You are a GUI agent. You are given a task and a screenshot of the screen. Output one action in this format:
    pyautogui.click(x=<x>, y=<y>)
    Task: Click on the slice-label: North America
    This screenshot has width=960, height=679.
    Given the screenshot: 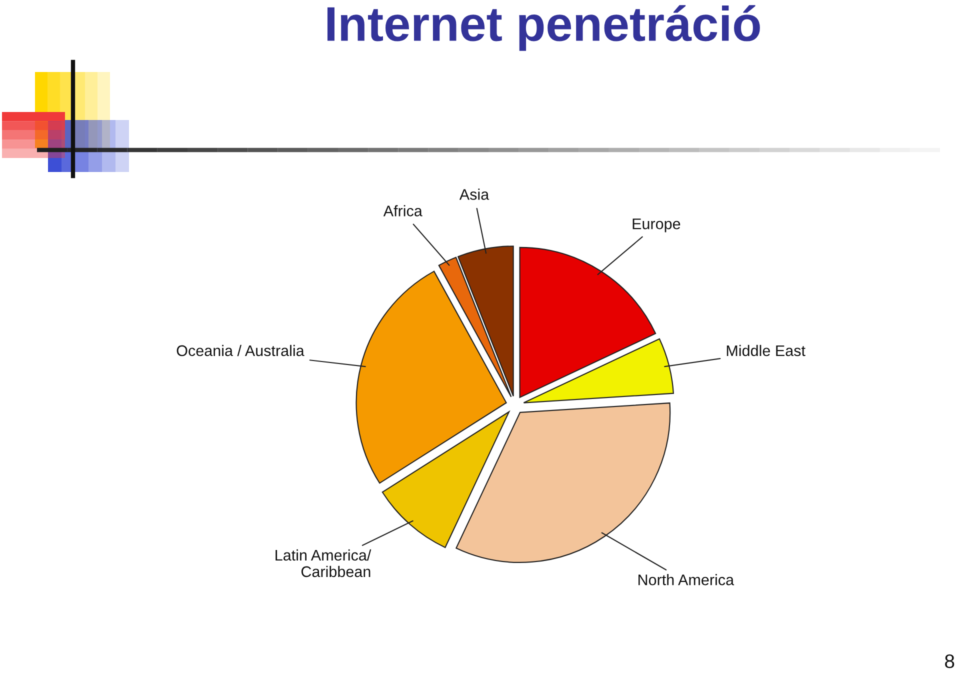 What is the action you would take?
    pyautogui.click(x=686, y=580)
    